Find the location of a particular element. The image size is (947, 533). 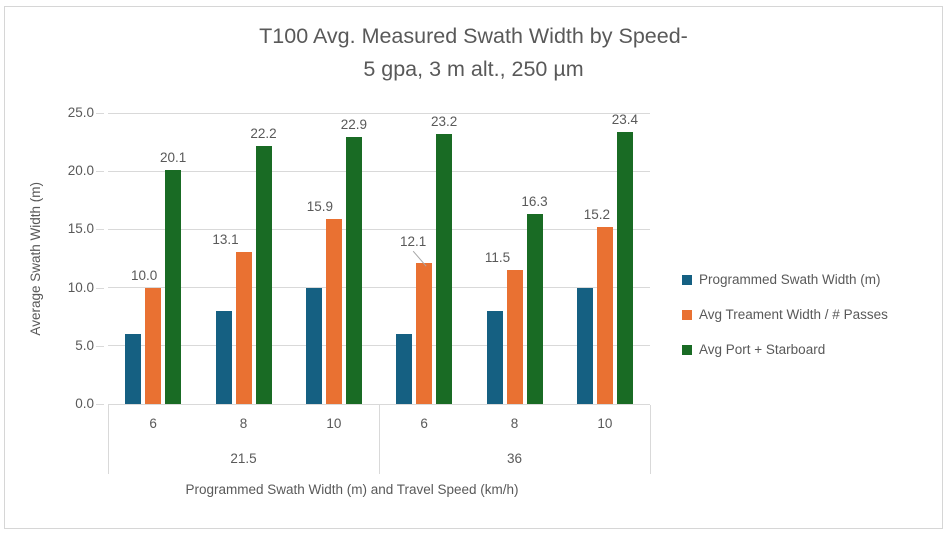

x-group-label: 21.5 is located at coordinates (243, 458).